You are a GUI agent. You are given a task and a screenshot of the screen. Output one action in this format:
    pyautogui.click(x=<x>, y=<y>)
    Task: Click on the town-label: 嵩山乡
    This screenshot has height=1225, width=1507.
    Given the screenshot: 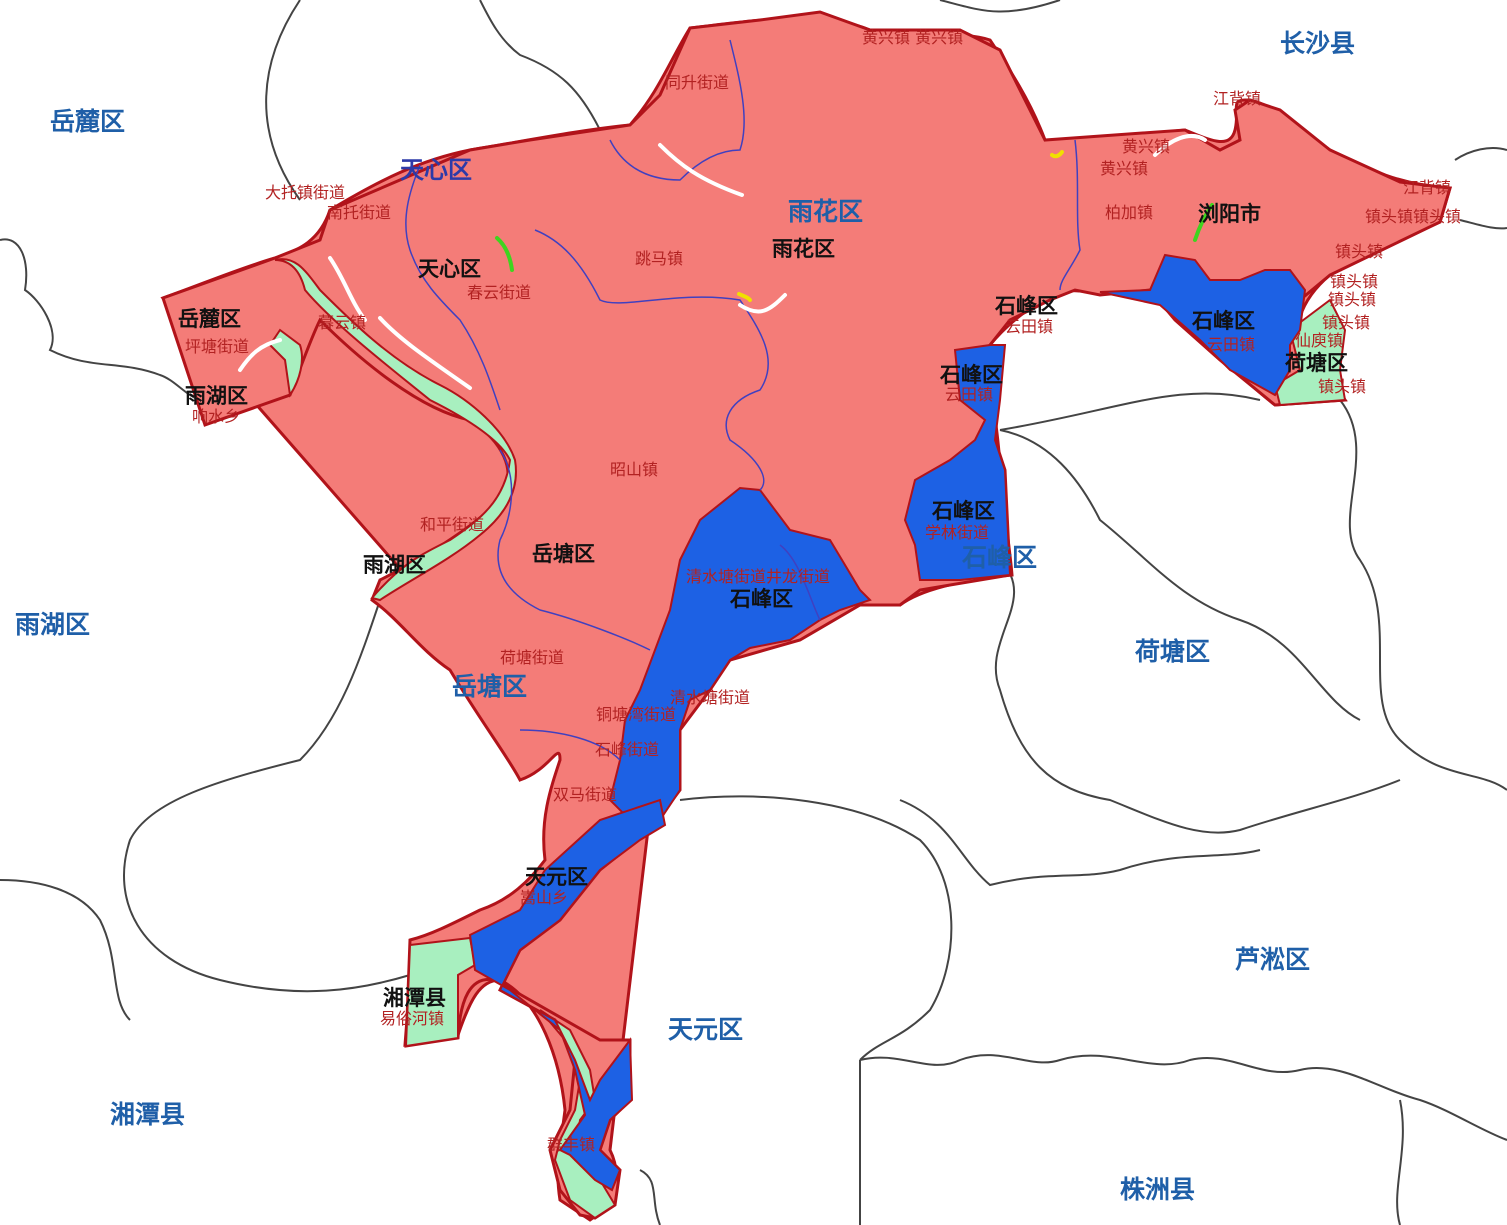 What is the action you would take?
    pyautogui.click(x=544, y=897)
    